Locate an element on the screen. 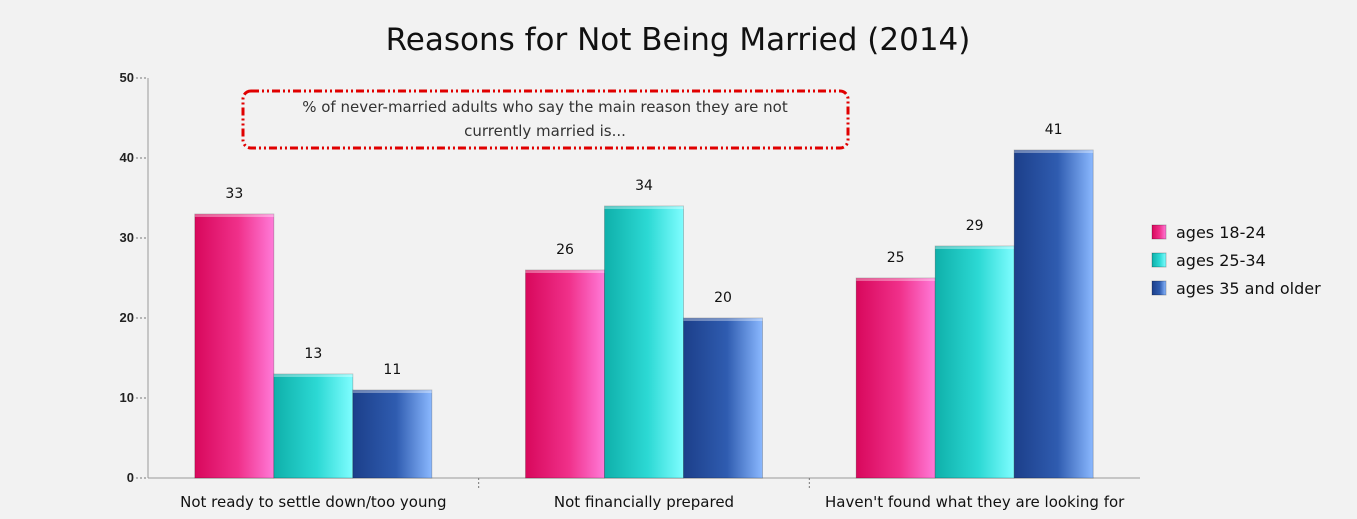 The height and width of the screenshot is (519, 1357). bar-value-label: 13 is located at coordinates (313, 354).